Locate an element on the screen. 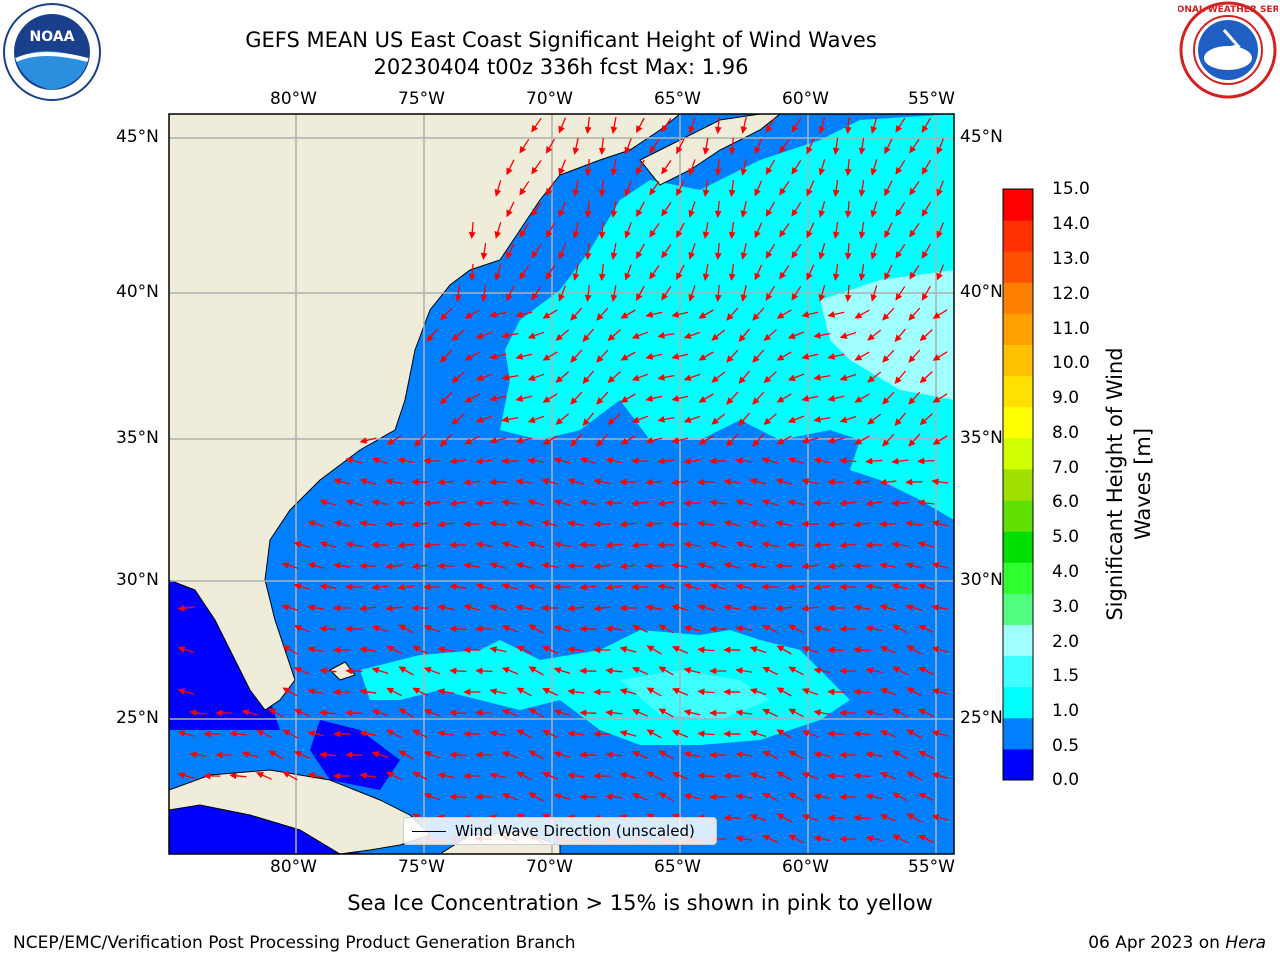  noaa-logo-text: NOAA is located at coordinates (52, 37).